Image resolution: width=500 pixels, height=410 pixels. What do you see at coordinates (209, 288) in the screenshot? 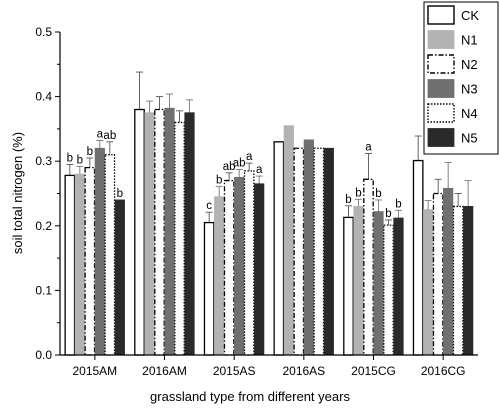
I see `bar-ck-2015as` at bounding box center [209, 288].